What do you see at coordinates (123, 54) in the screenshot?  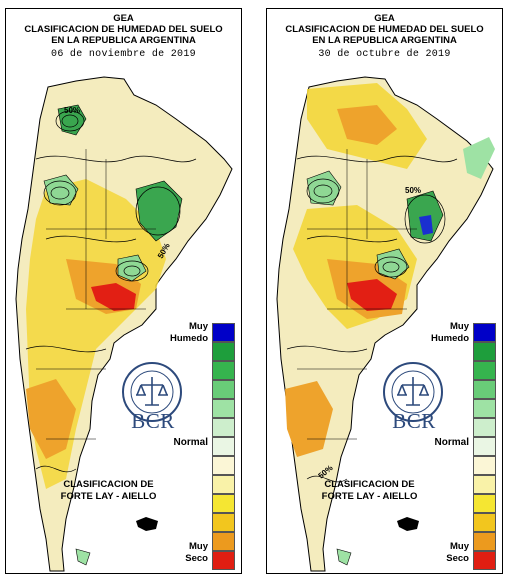 I see `map-date: 06 de noviembre de 2019` at bounding box center [123, 54].